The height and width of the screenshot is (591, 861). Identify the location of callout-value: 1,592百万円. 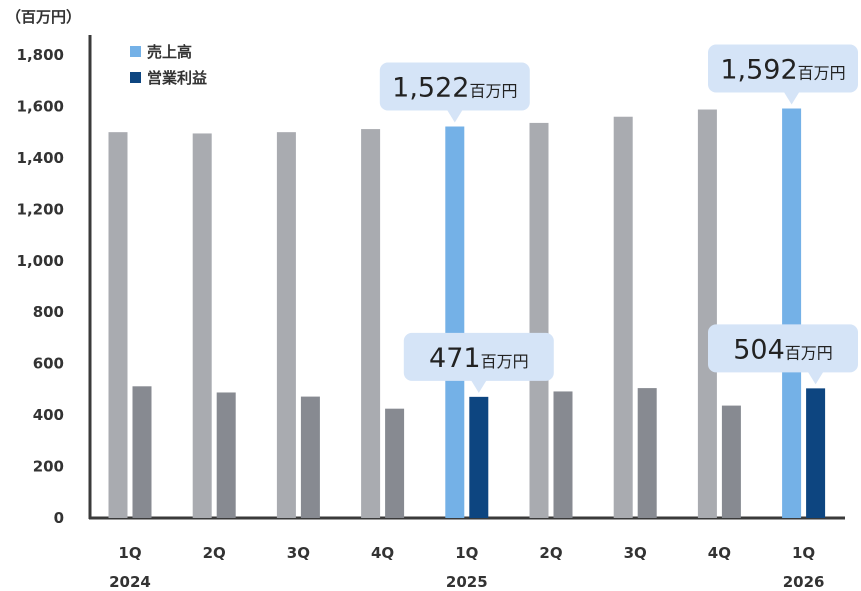
(782, 70).